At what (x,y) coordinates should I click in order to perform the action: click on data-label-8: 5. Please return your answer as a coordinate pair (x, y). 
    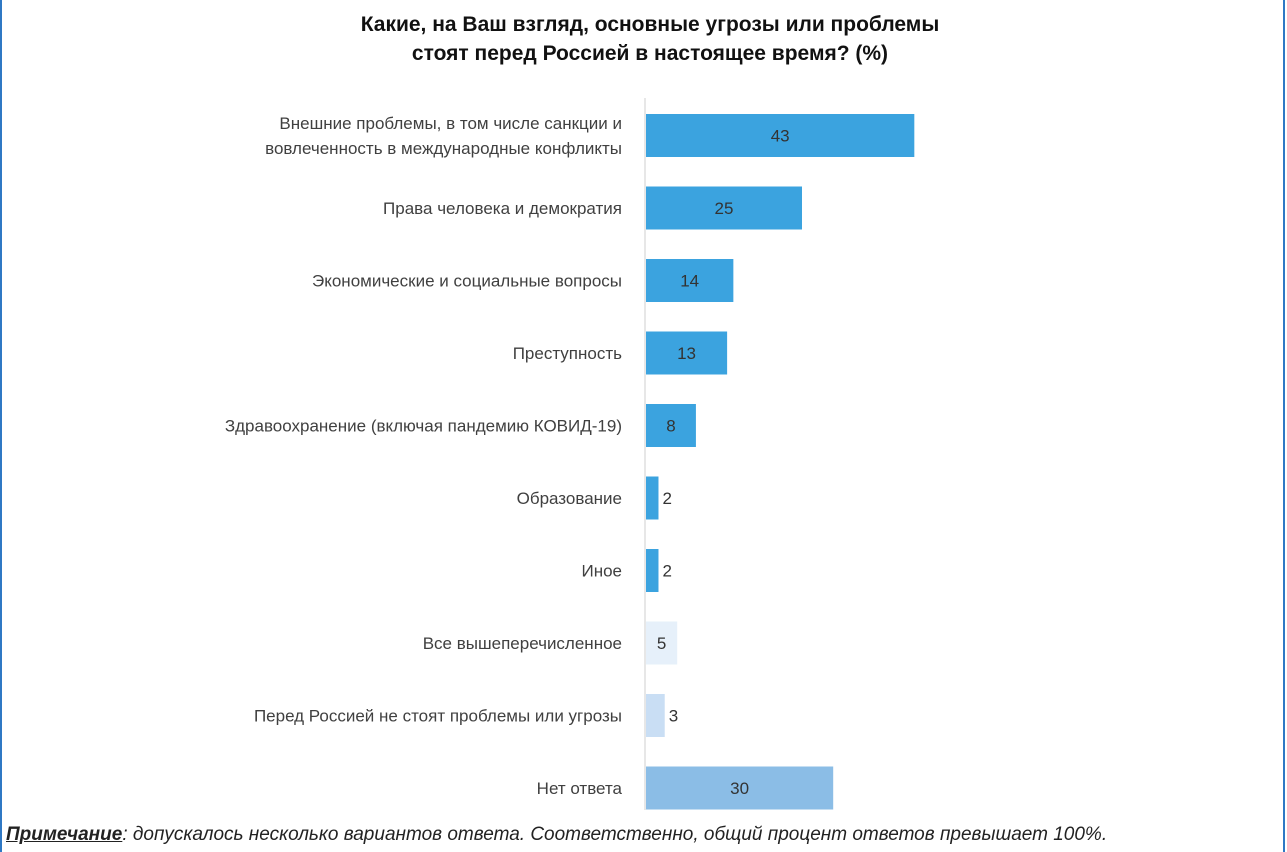
    Looking at the image, I should click on (661, 643).